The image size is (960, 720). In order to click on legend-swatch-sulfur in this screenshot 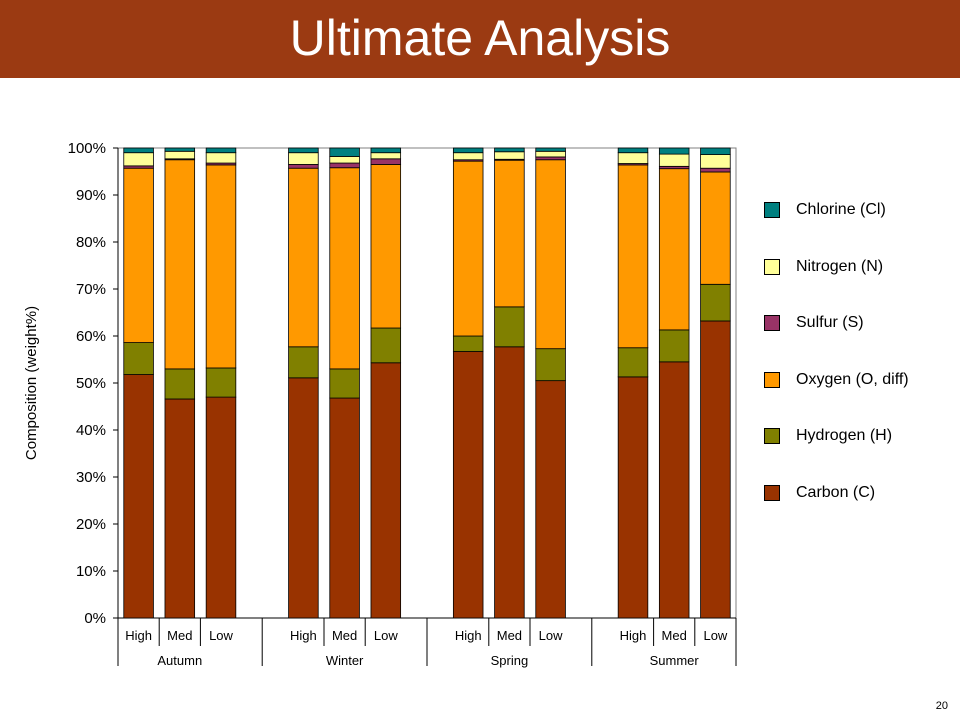, I will do `click(772, 323)`.